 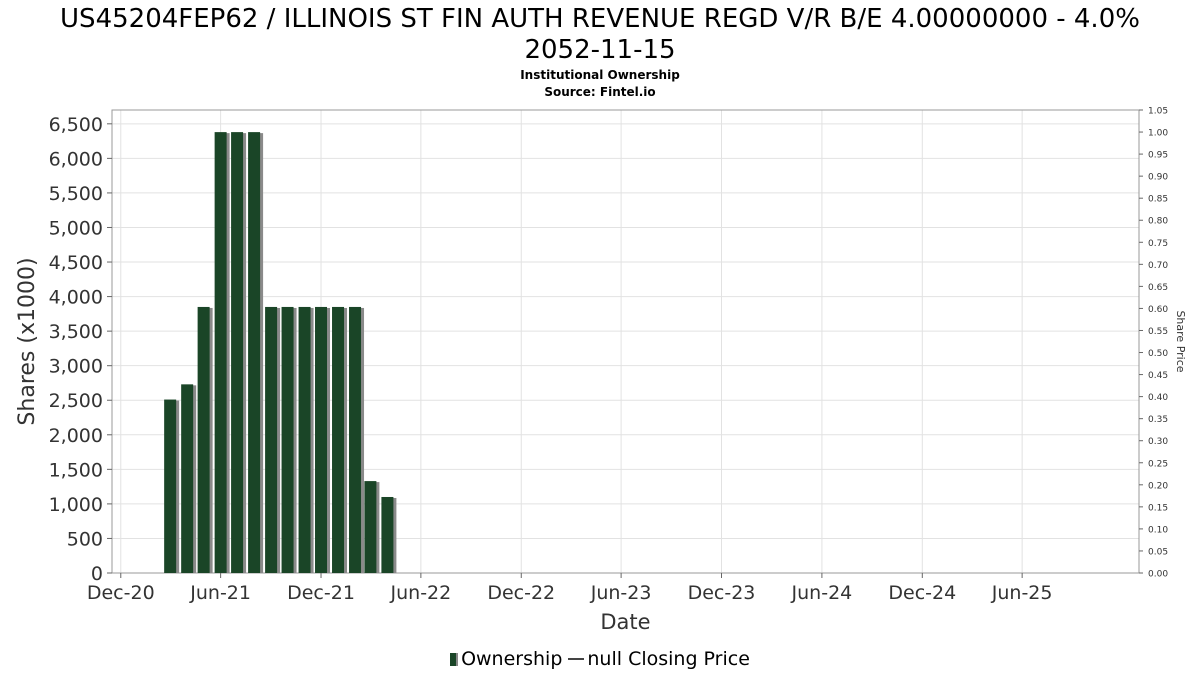 I want to click on y2-tick-label: 0.45, so click(x=1158, y=376).